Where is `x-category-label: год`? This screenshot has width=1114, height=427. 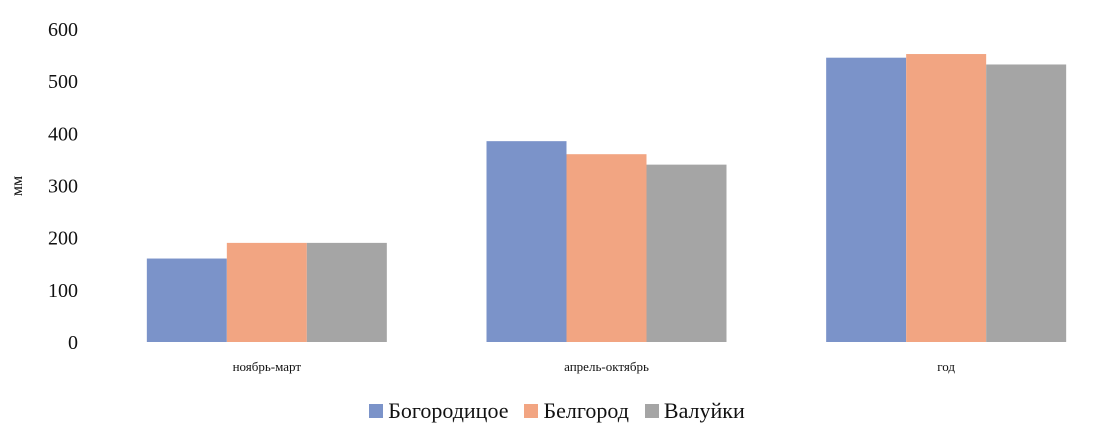
x-category-label: год is located at coordinates (946, 366).